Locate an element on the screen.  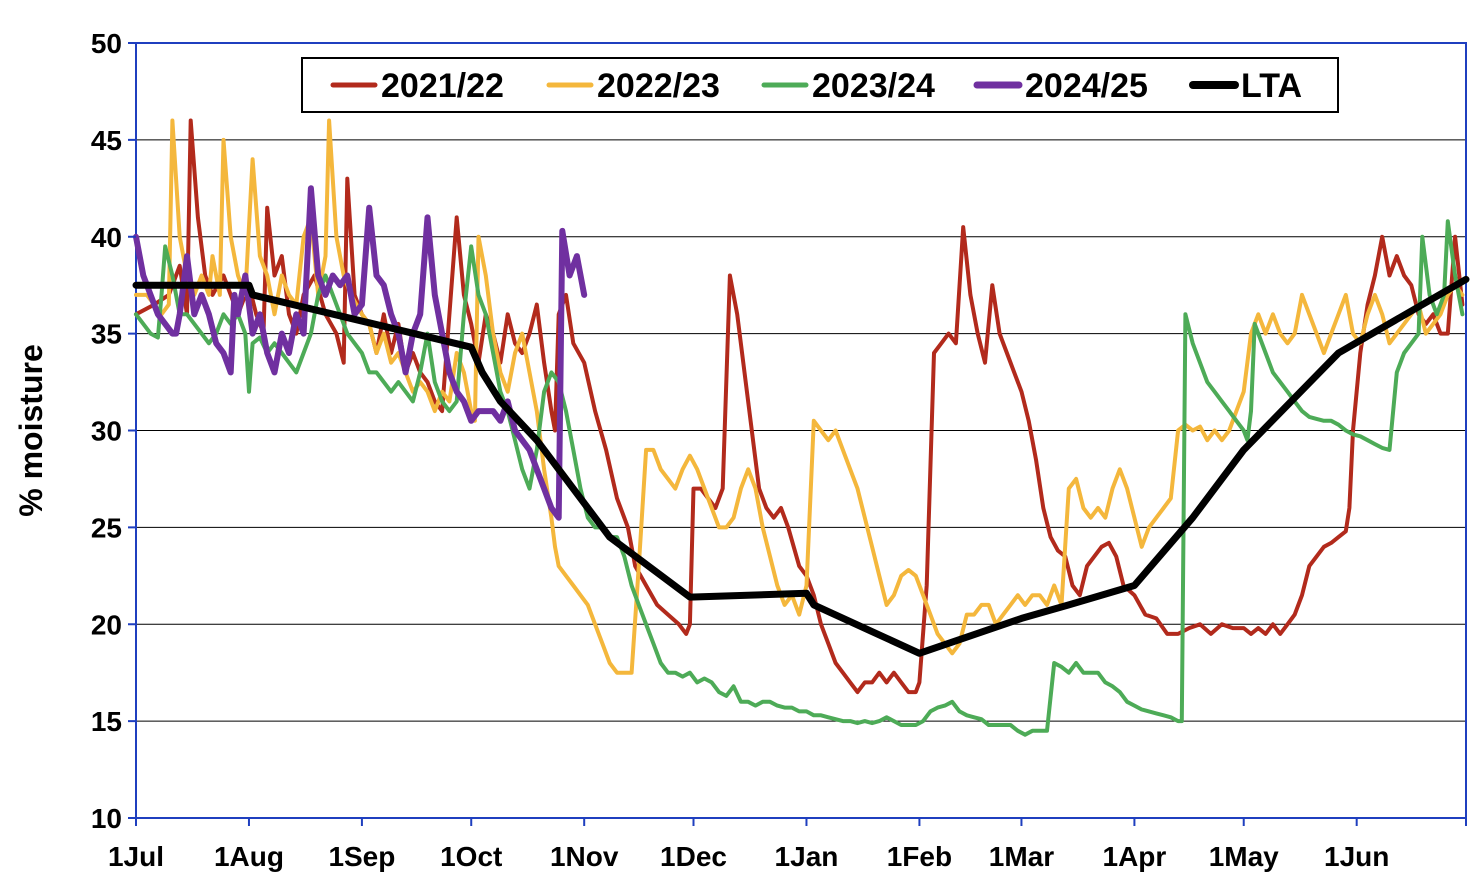
legend-label: 2022/23 is located at coordinates (658, 86).